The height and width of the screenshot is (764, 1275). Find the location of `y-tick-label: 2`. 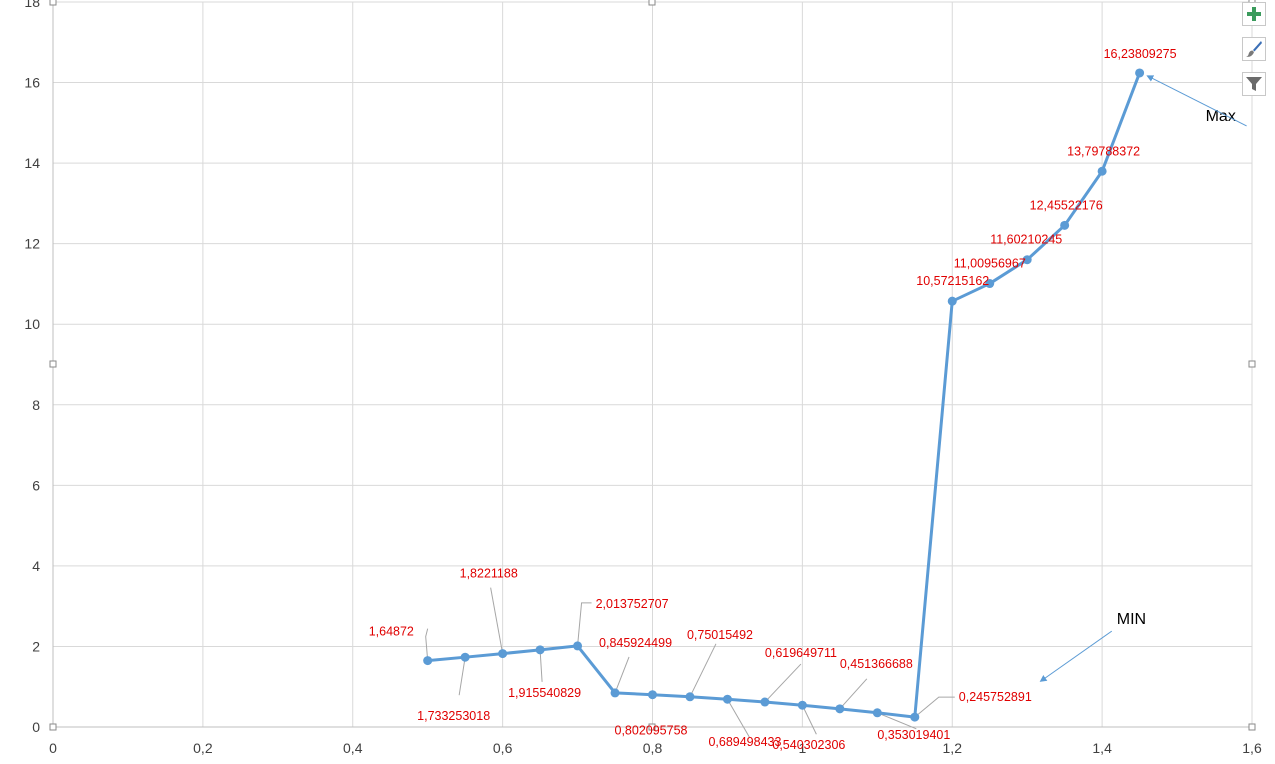

y-tick-label: 2 is located at coordinates (36, 646).